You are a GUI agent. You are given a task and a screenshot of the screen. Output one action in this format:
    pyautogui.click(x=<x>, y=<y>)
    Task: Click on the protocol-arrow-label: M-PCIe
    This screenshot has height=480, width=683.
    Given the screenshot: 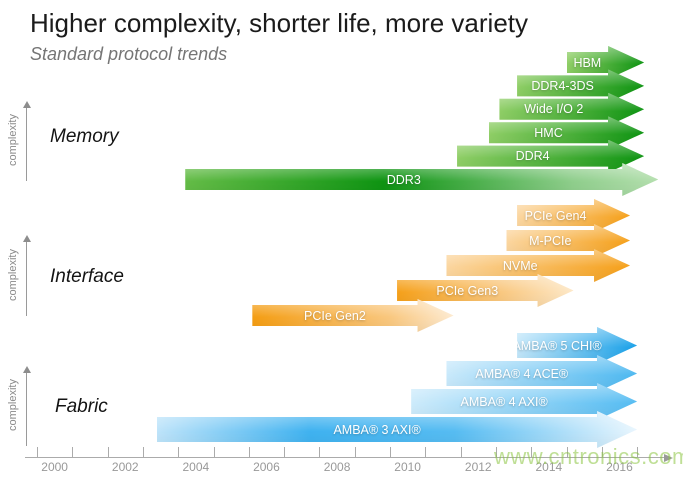 What is the action you would take?
    pyautogui.click(x=550, y=240)
    